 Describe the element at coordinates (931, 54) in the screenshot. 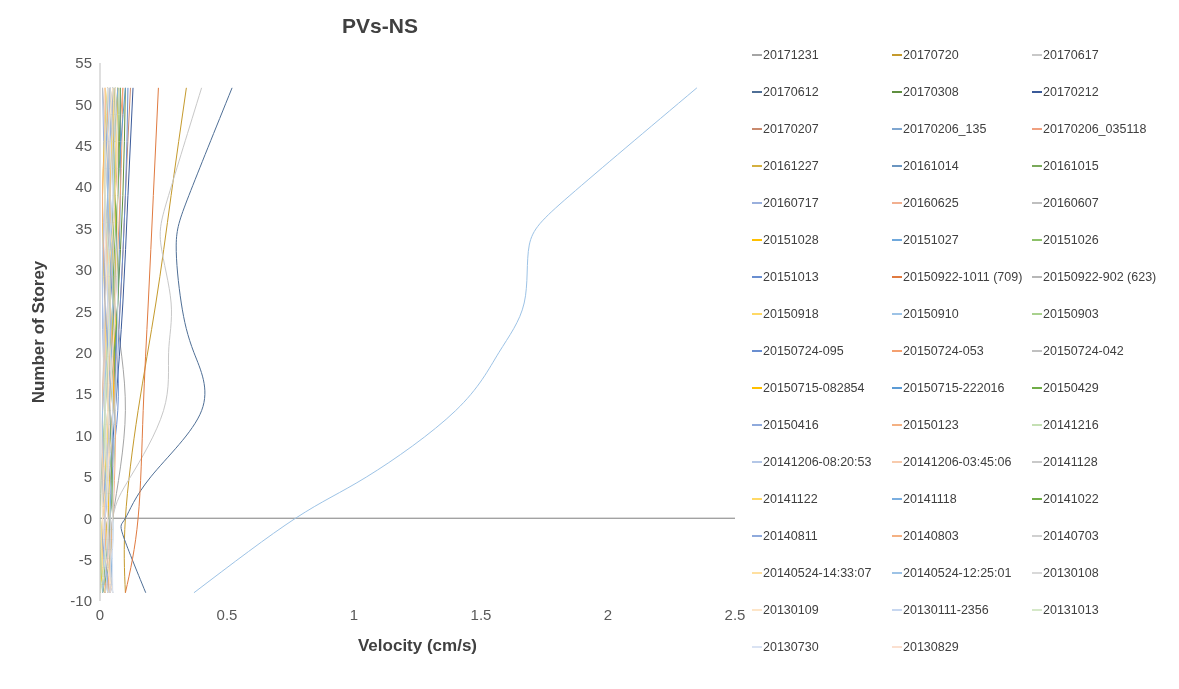

I see `legend-label: 20170720` at that location.